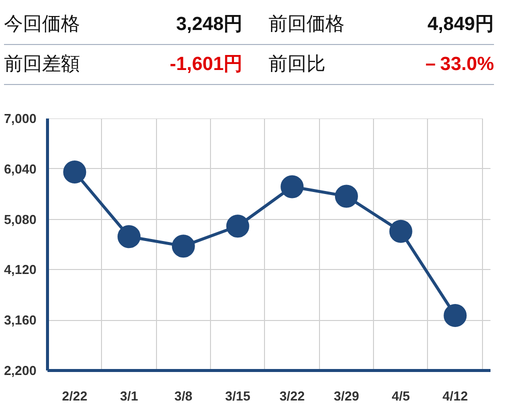 This screenshot has height=412, width=528. Describe the element at coordinates (347, 396) in the screenshot. I see `x-tick-label: 3/29` at that location.